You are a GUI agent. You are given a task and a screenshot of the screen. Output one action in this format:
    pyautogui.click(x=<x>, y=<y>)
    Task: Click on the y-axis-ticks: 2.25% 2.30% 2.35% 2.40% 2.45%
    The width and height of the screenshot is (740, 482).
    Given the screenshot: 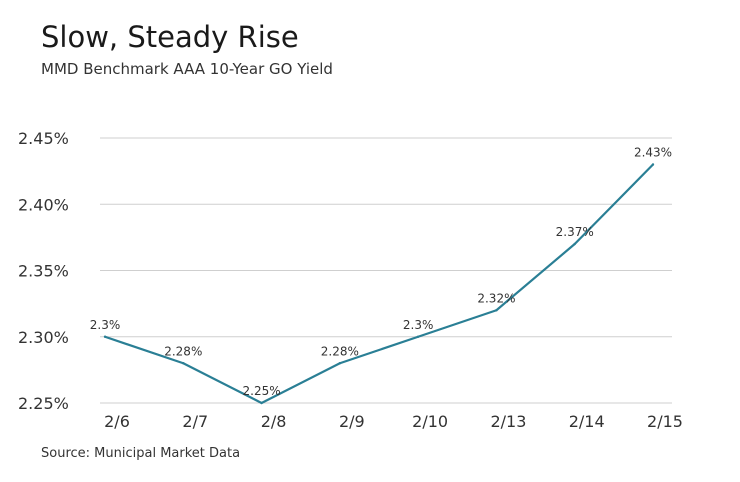 What is the action you would take?
    pyautogui.click(x=43, y=271)
    